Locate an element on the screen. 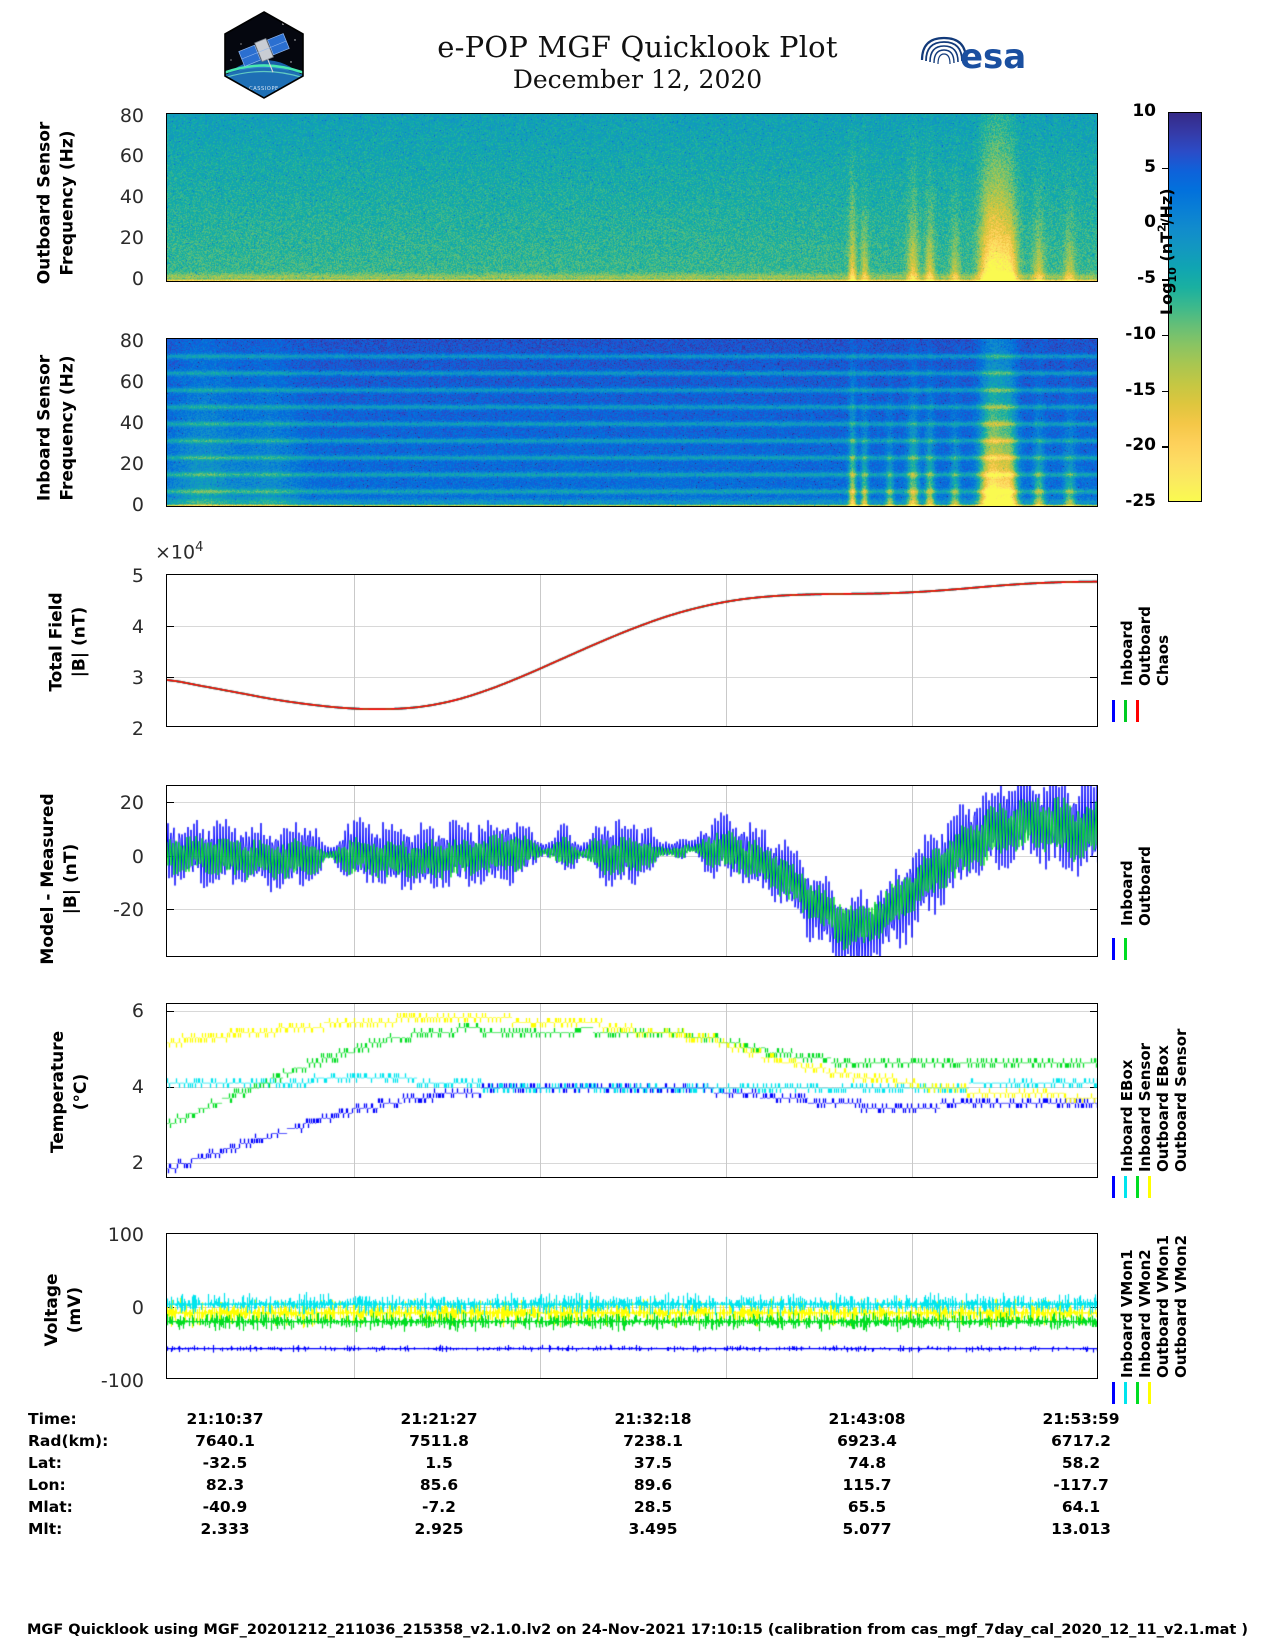  table-row: Mlt: 2.333 2.925 3.495 5.077 13.013 is located at coordinates (608, 1529).